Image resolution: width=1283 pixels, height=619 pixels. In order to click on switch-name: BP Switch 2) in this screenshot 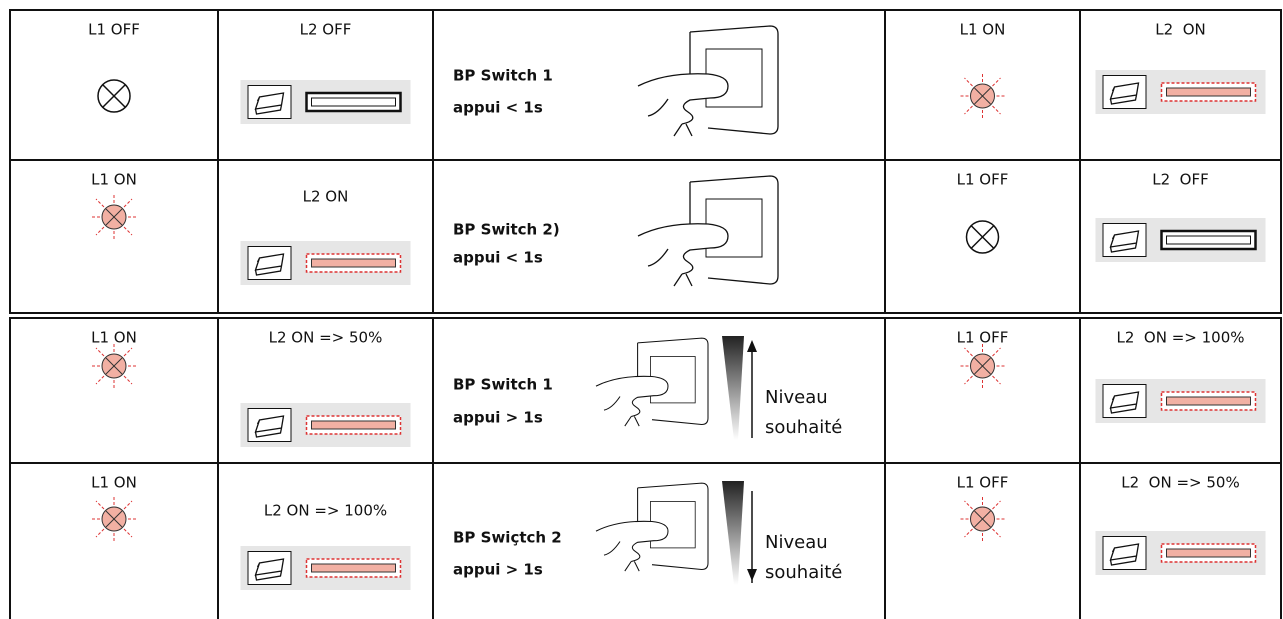, I will do `click(506, 230)`.